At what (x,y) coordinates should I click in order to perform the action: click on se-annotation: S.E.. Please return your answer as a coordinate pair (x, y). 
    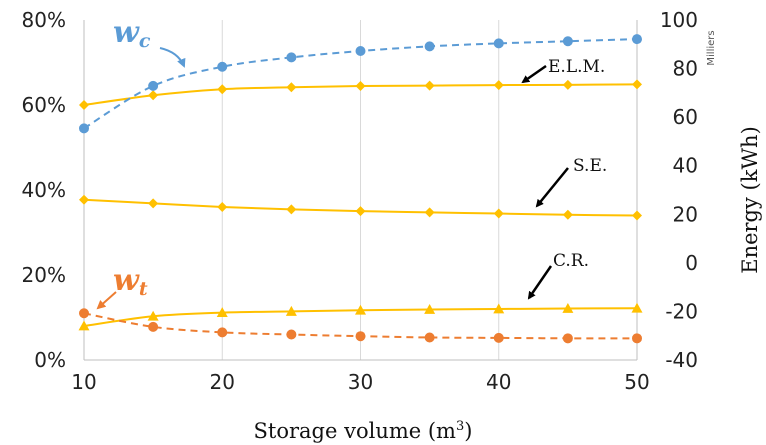
    Looking at the image, I should click on (590, 166).